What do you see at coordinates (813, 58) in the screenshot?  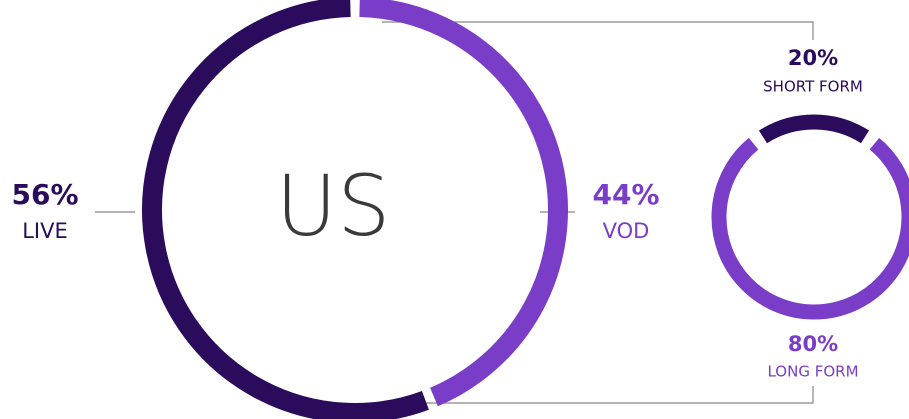 I see `value-label: 20%` at bounding box center [813, 58].